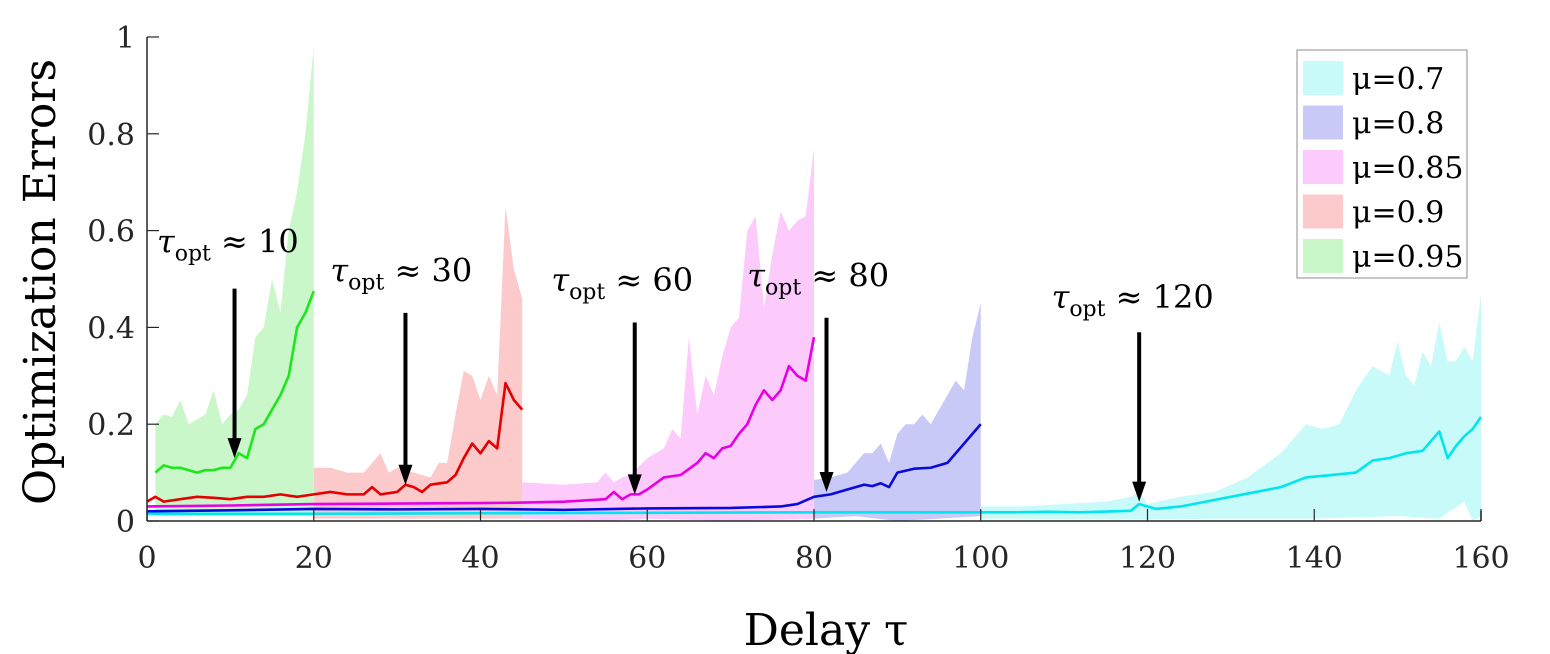 The image size is (1550, 654). Describe the element at coordinates (228, 244) in the screenshot. I see `tau-opt-label: τopt ≈ 10` at that location.